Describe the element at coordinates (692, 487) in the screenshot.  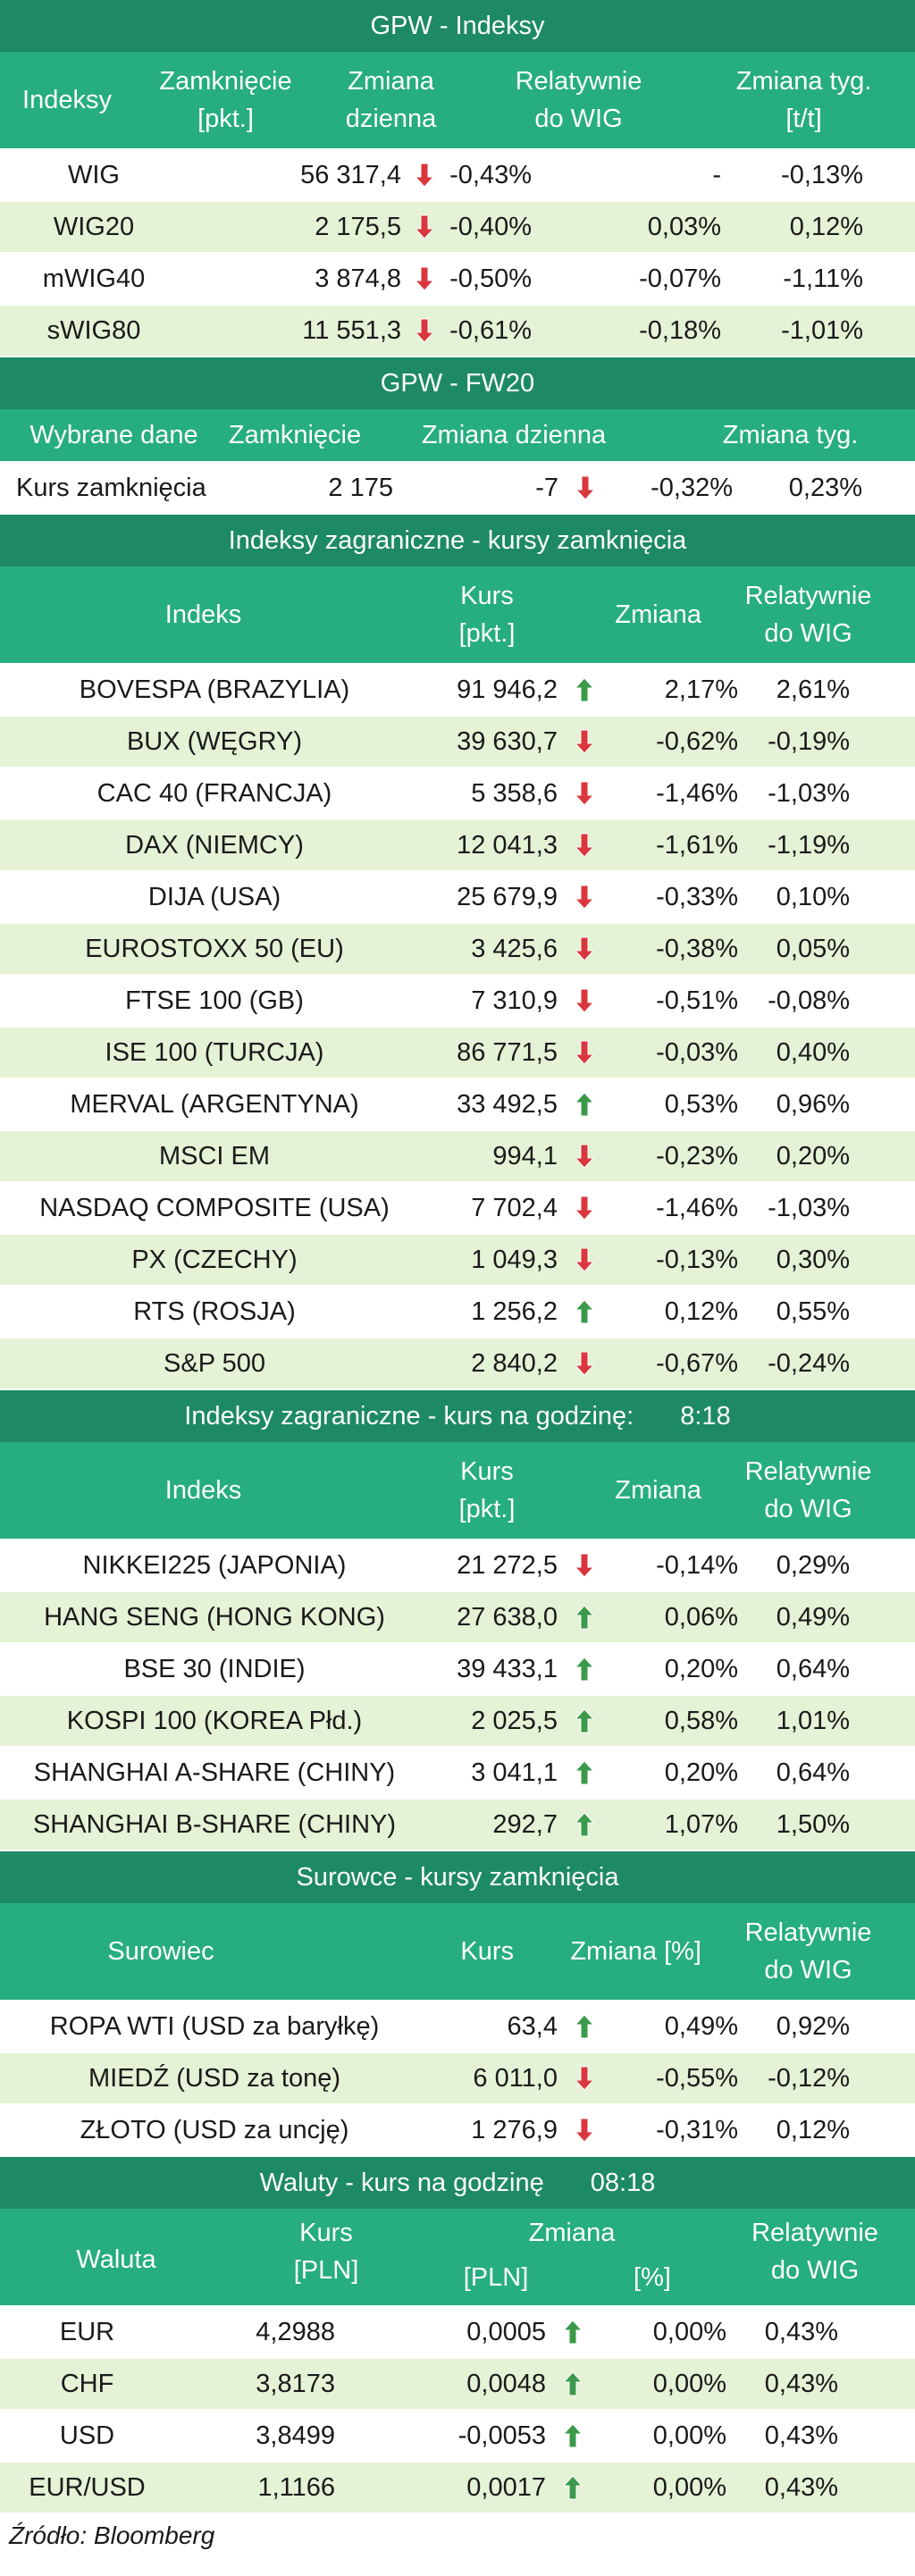
I see `daily-change-percent: -0,32%` at that location.